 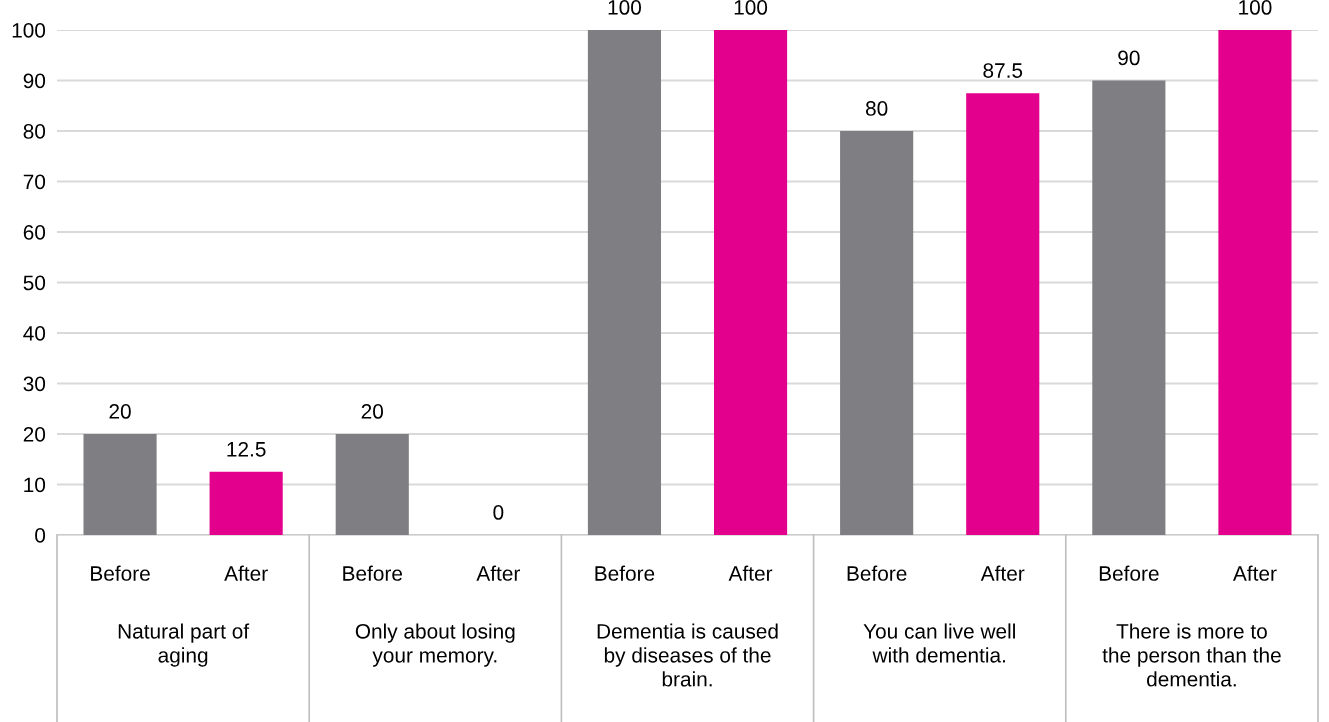 I want to click on text: Dementia is caused by diseases of the brain., so click(x=687, y=655).